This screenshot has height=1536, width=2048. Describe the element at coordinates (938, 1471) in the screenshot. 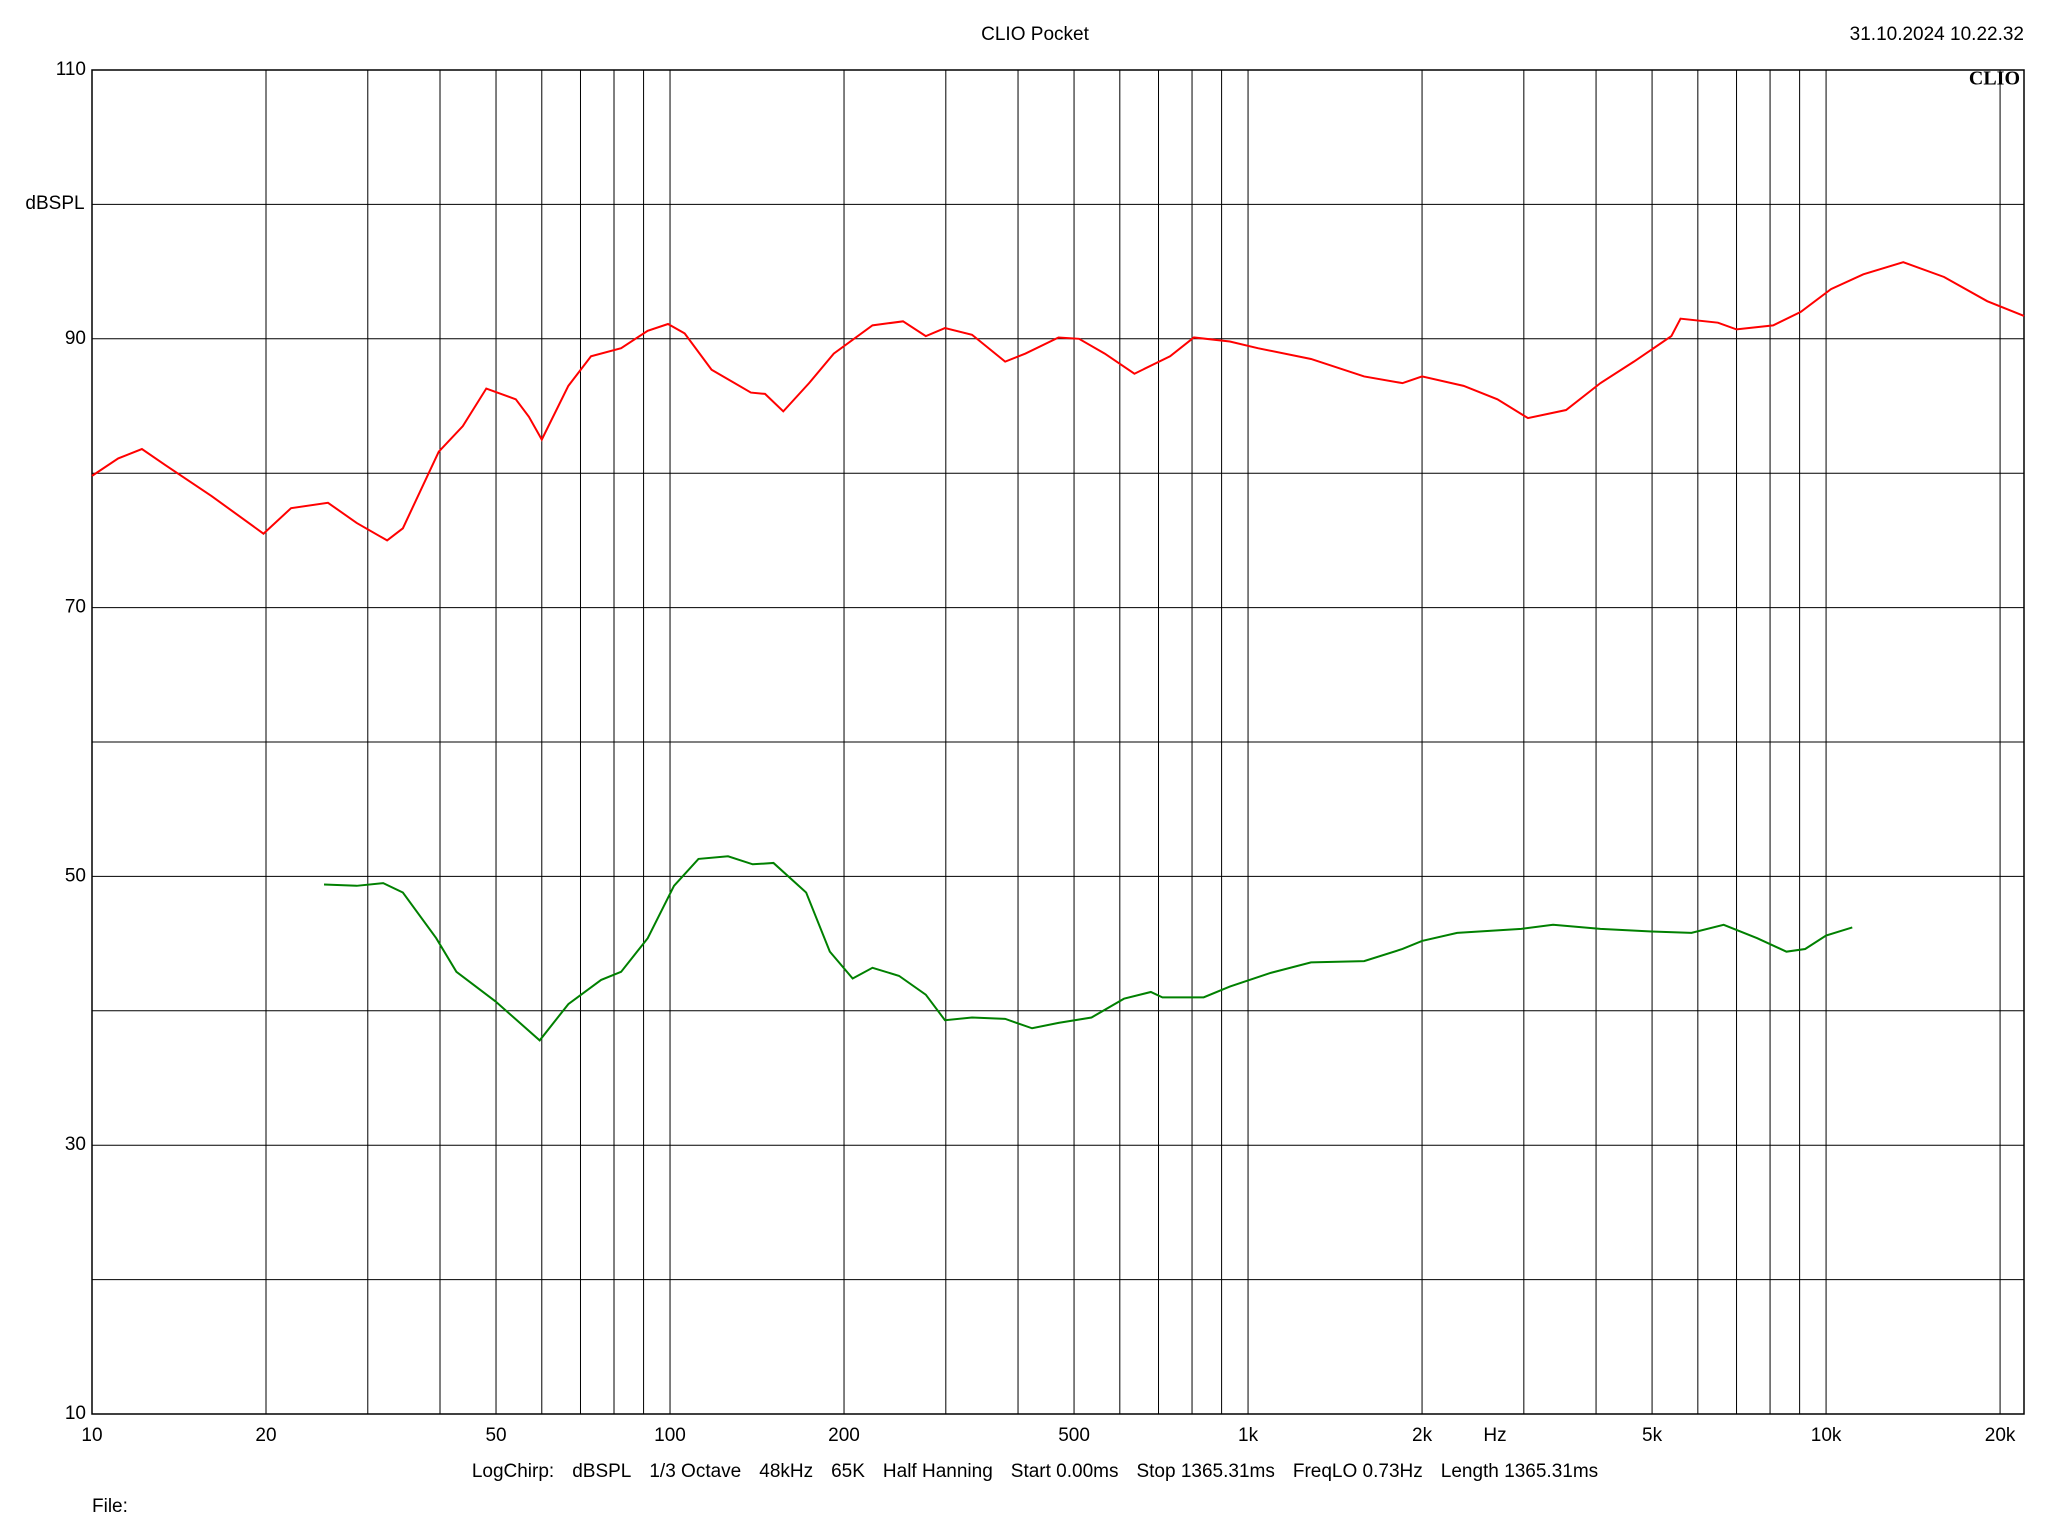

I see `setting: Half Hanning` at that location.